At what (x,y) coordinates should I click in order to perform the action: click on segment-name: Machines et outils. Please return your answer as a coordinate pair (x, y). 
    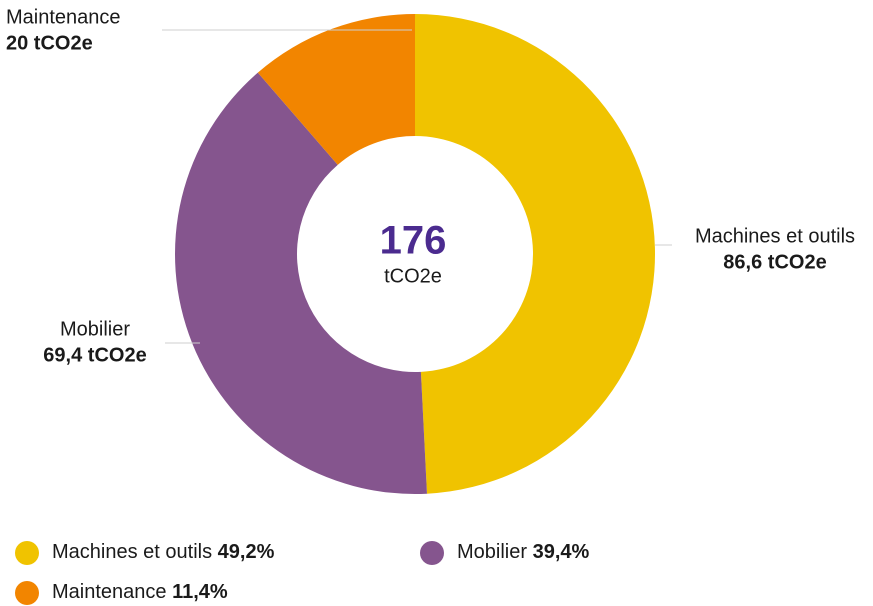
    Looking at the image, I should click on (775, 236).